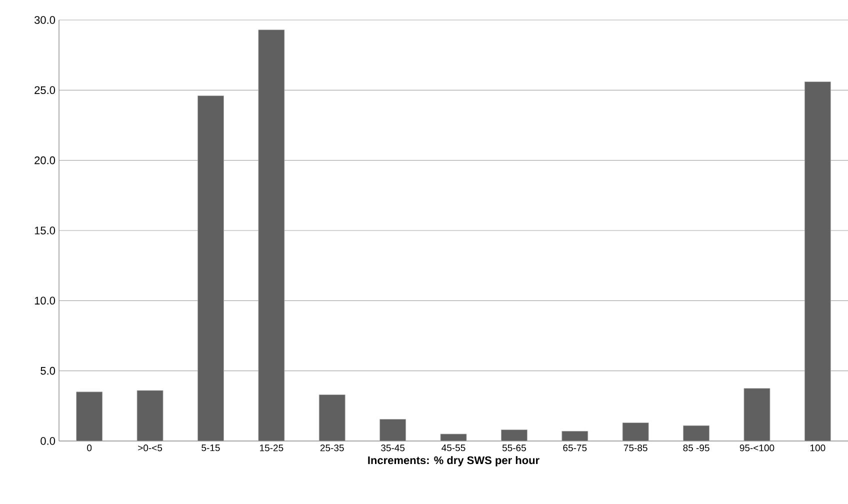 The height and width of the screenshot is (504, 848). Describe the element at coordinates (89, 448) in the screenshot. I see `x-tick-label: 0` at that location.